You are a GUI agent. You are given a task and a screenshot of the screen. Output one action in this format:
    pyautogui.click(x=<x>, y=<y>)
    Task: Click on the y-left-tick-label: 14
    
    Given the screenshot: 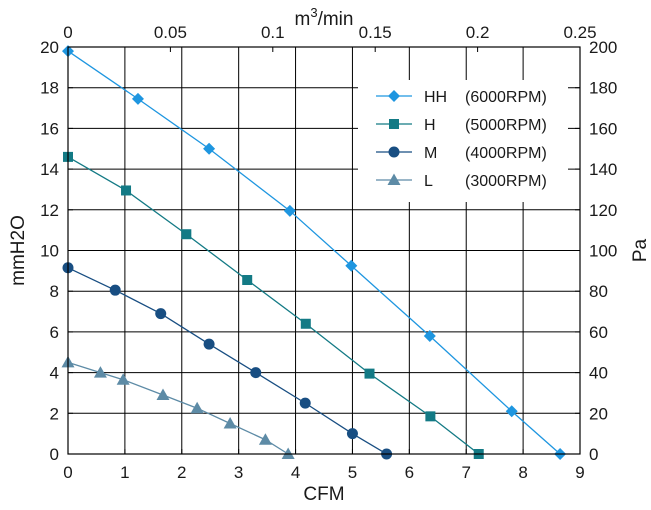 What is the action you would take?
    pyautogui.click(x=49, y=169)
    